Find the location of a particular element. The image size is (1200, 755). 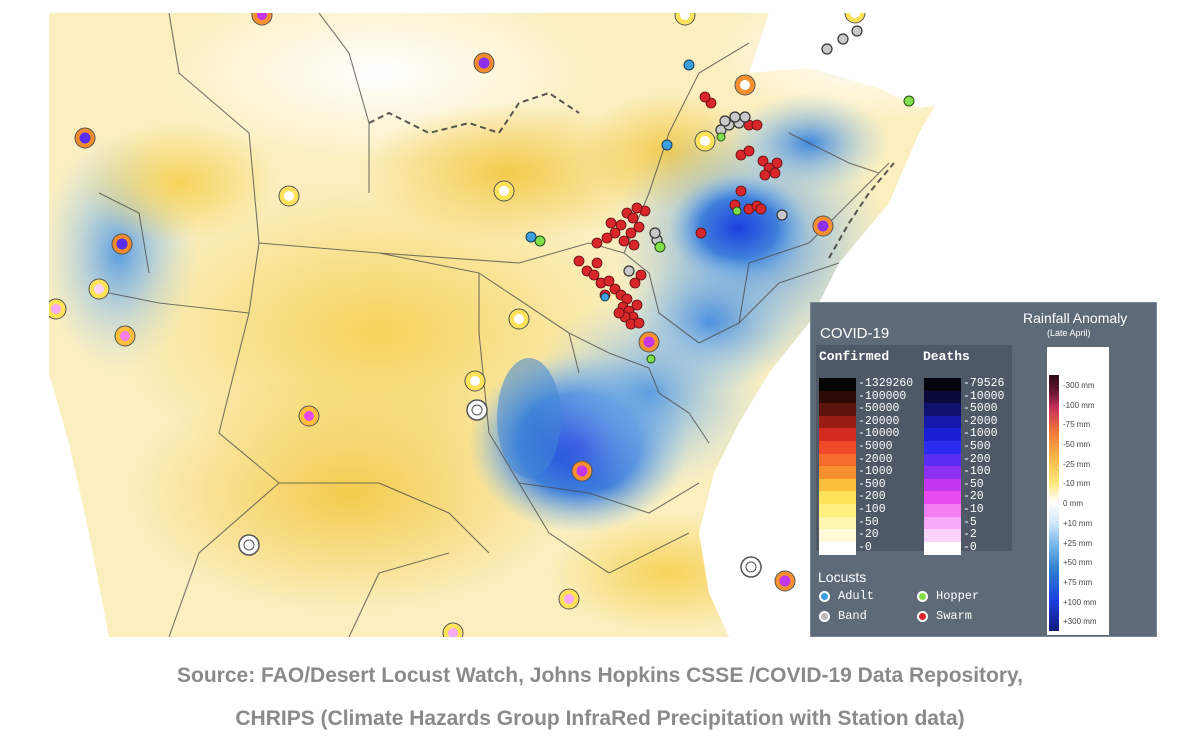

locusts-legend-title: Locusts is located at coordinates (842, 577).